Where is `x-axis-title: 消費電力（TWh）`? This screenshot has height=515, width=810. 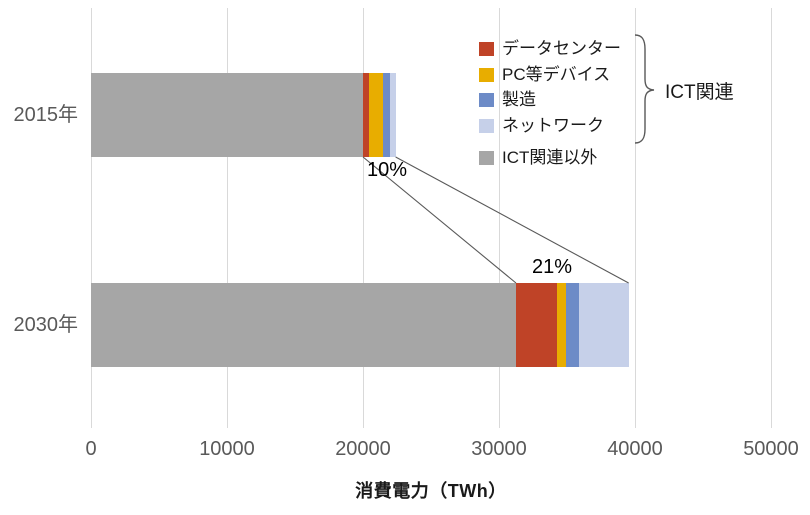 x-axis-title: 消費電力（TWh） is located at coordinates (431, 491).